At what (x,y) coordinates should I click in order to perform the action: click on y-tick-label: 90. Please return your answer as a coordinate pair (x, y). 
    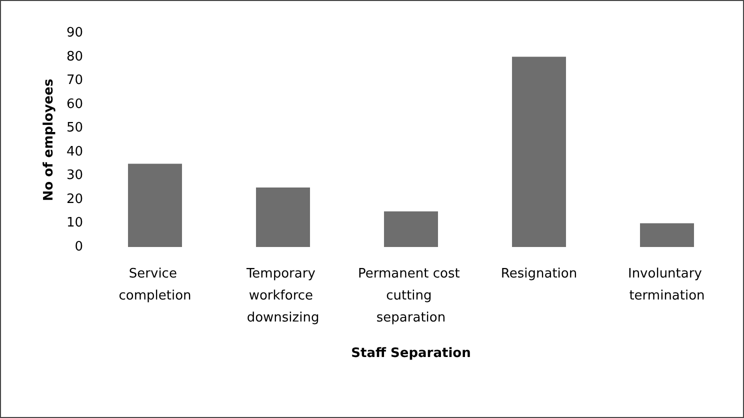
    Looking at the image, I should click on (74, 33).